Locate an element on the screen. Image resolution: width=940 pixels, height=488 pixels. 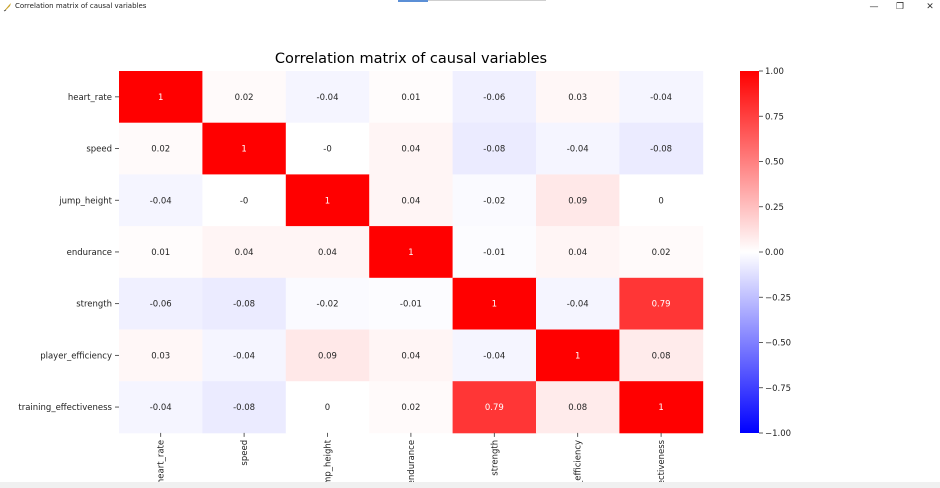
colorbar-tick-label: 0.00 is located at coordinates (774, 253).